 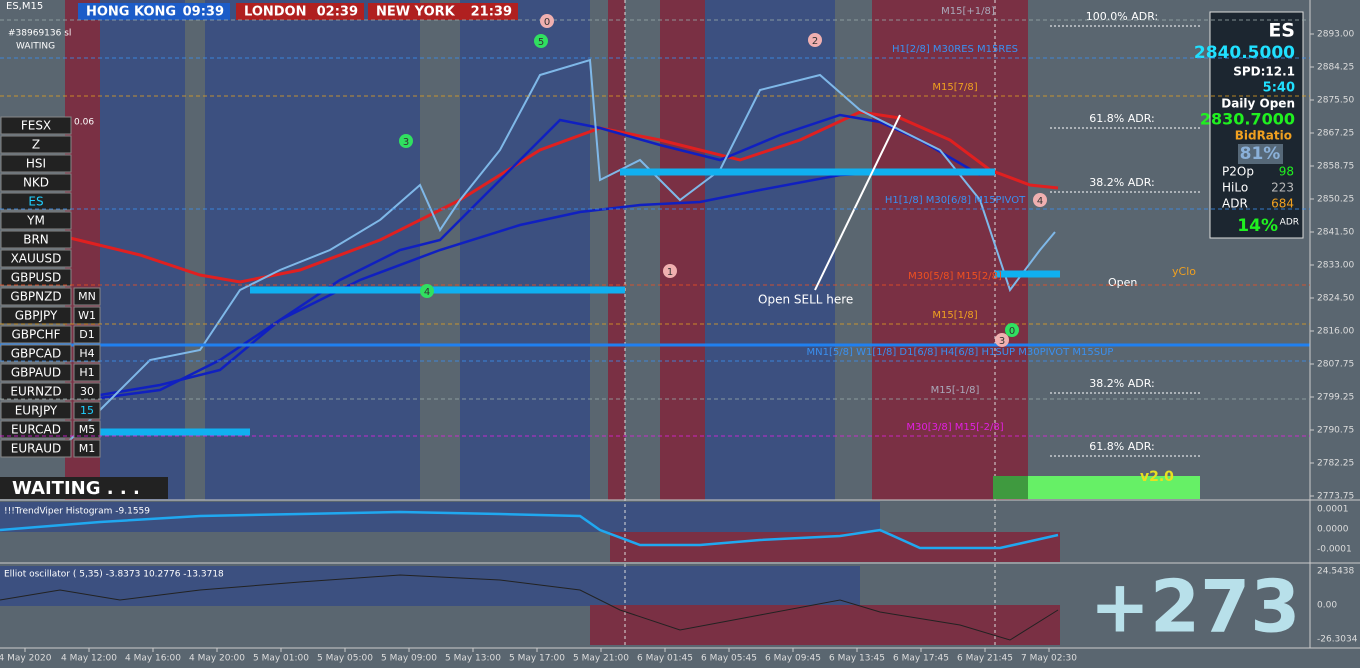 What do you see at coordinates (1335, 572) in the screenshot?
I see `osc-axis-label: 24.5438` at bounding box center [1335, 572].